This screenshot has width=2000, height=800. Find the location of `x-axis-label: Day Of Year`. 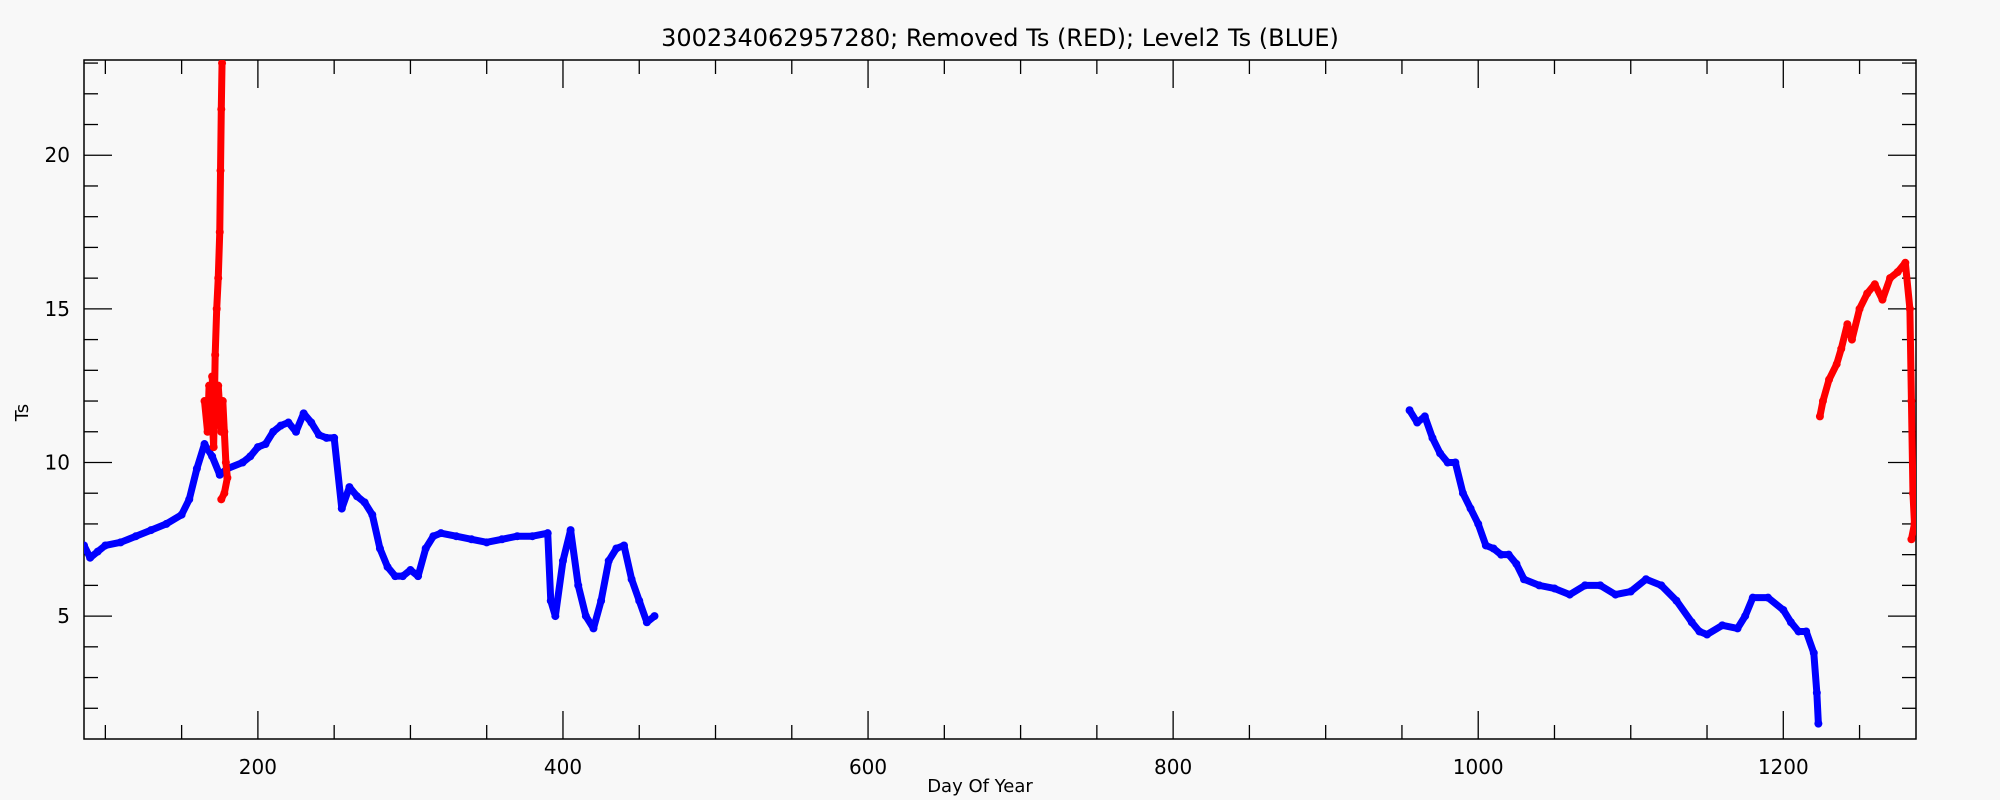

x-axis-label: Day Of Year is located at coordinates (980, 786).